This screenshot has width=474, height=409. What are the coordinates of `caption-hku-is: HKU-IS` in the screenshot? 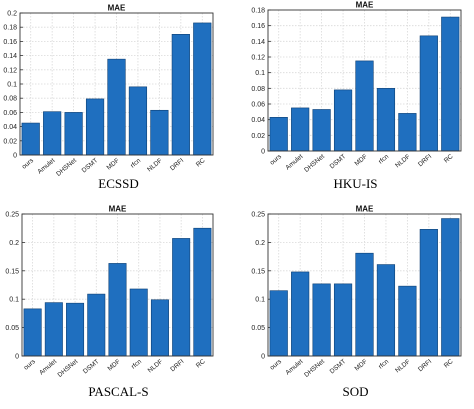 It's located at (355, 183).